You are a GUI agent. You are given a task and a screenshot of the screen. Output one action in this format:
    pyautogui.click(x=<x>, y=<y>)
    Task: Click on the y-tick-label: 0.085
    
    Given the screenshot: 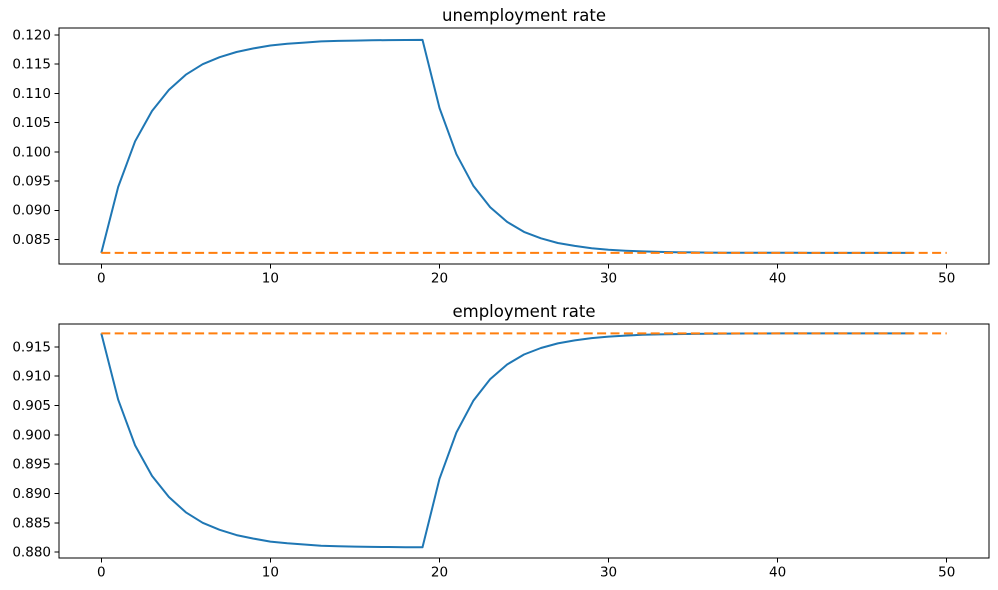 What is the action you would take?
    pyautogui.click(x=31, y=240)
    